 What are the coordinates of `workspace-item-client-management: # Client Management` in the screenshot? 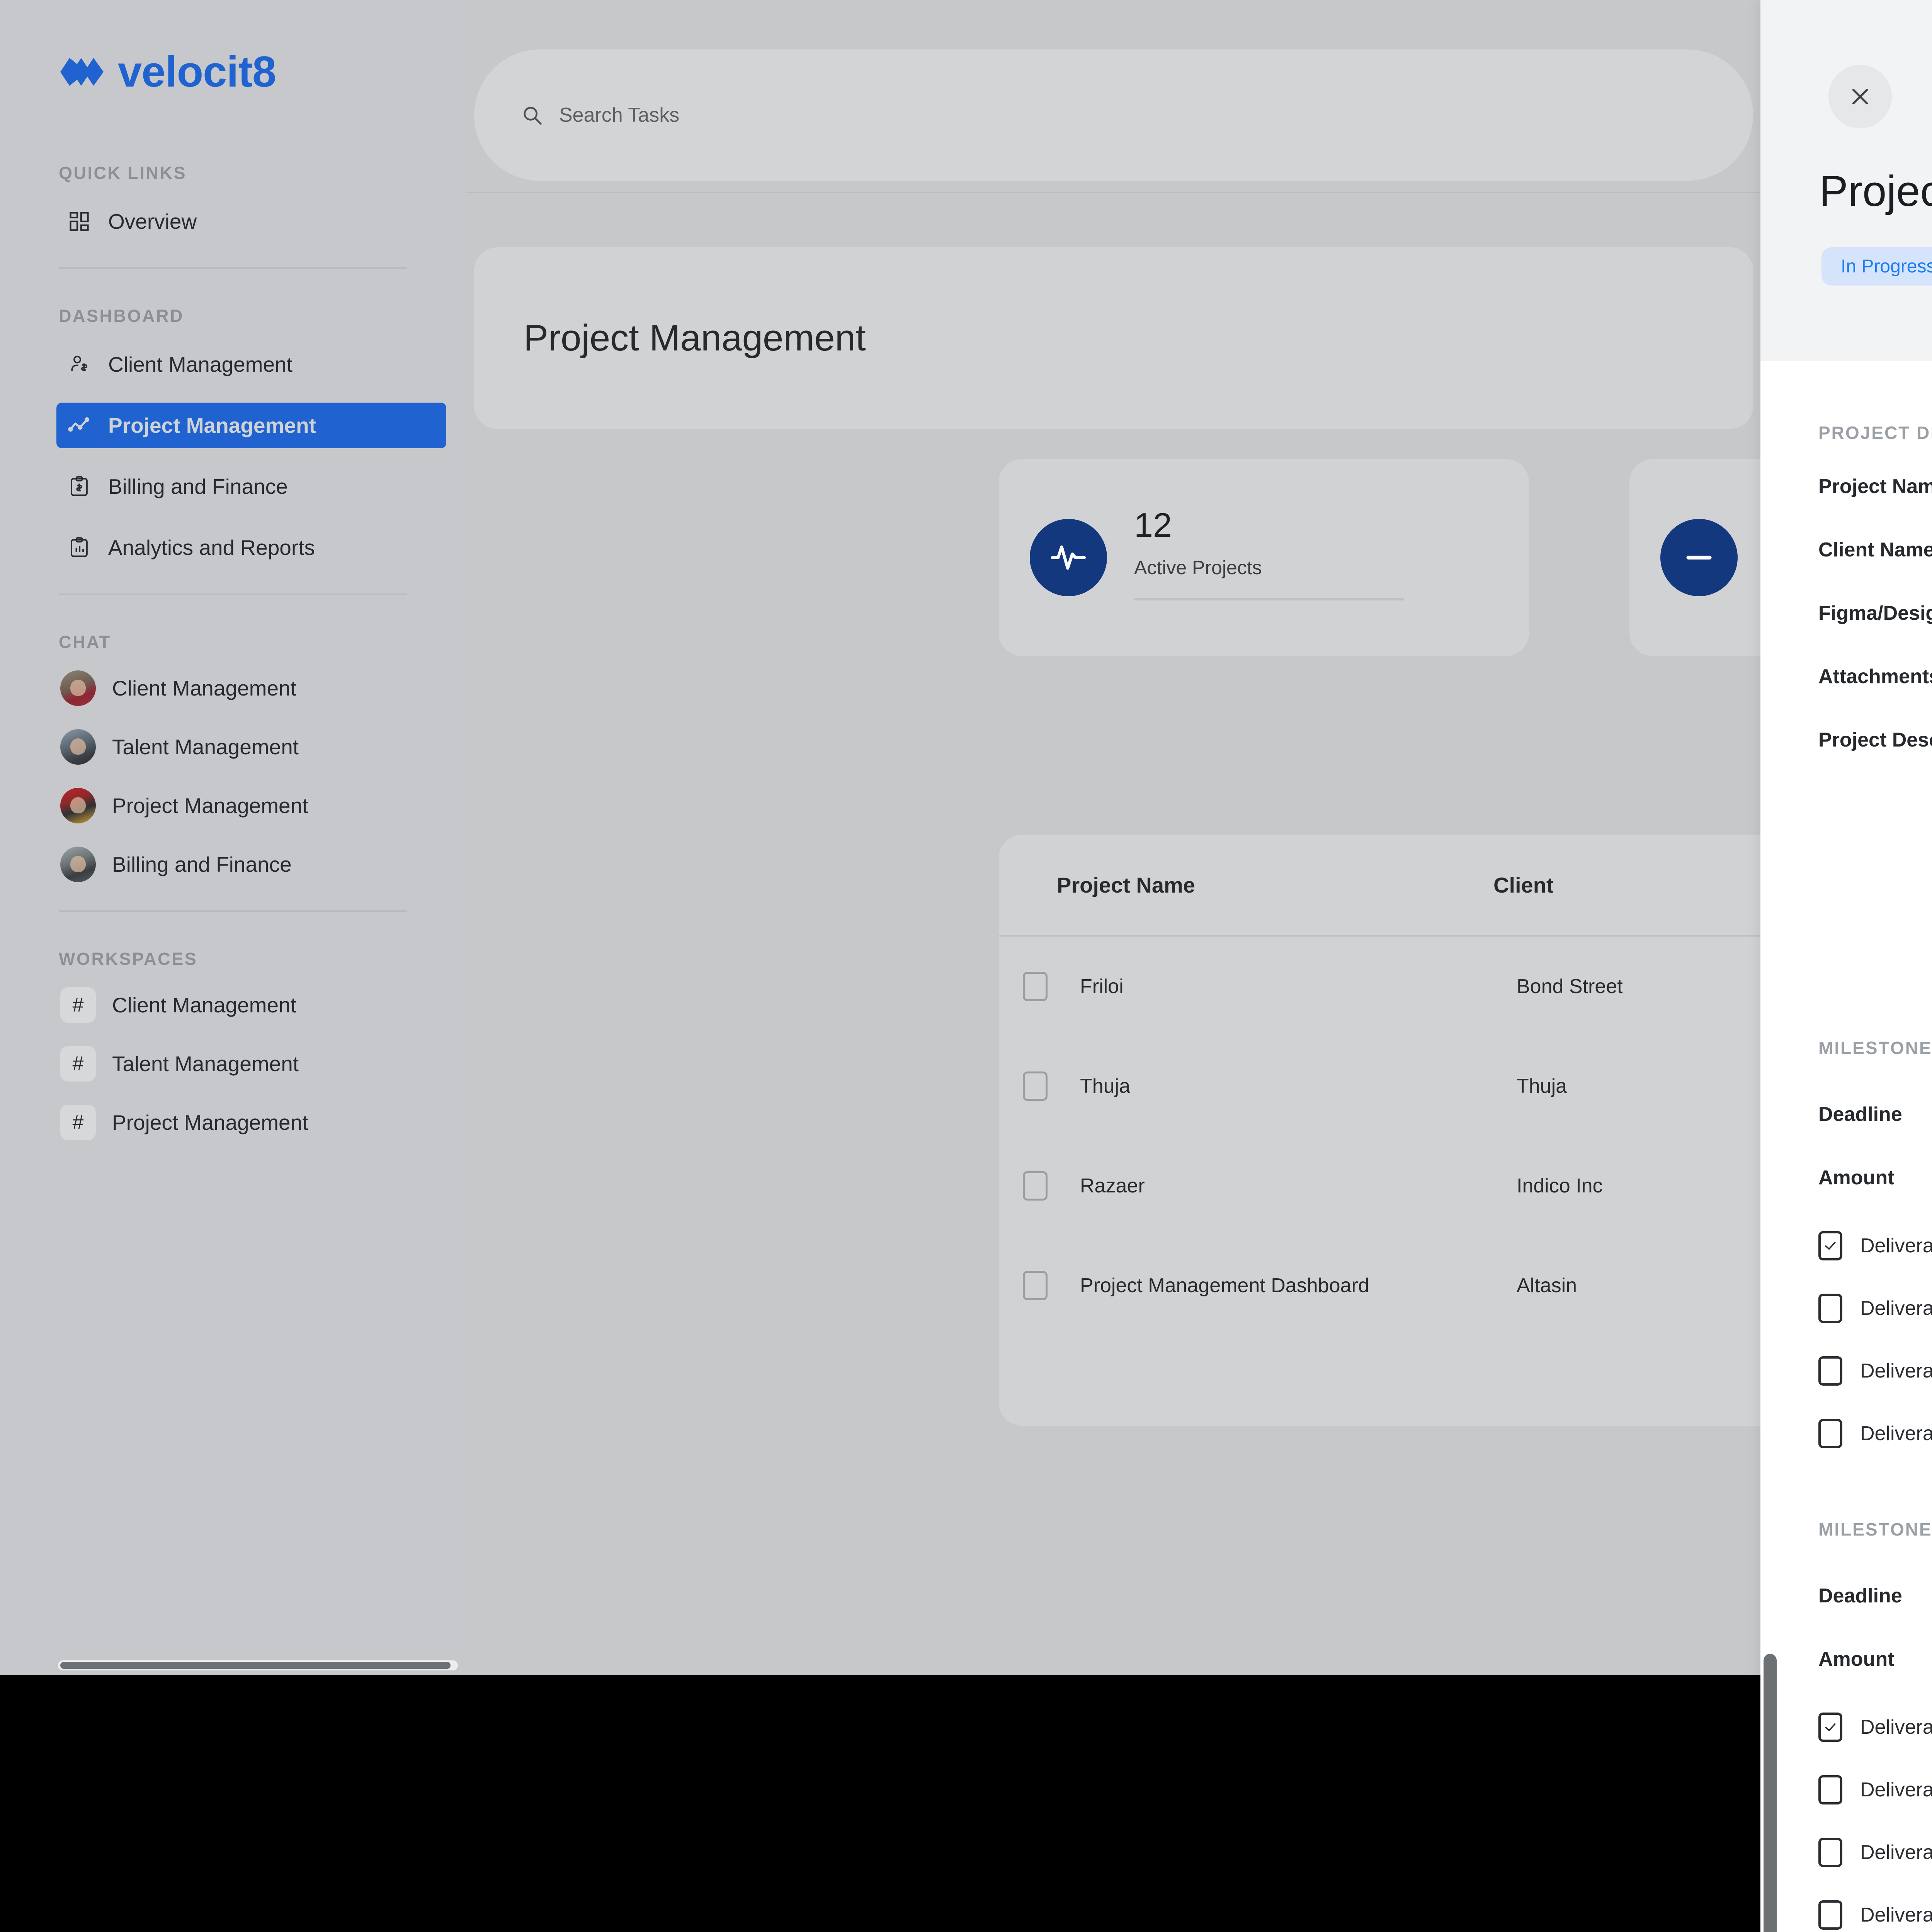 It's located at (251, 1005).